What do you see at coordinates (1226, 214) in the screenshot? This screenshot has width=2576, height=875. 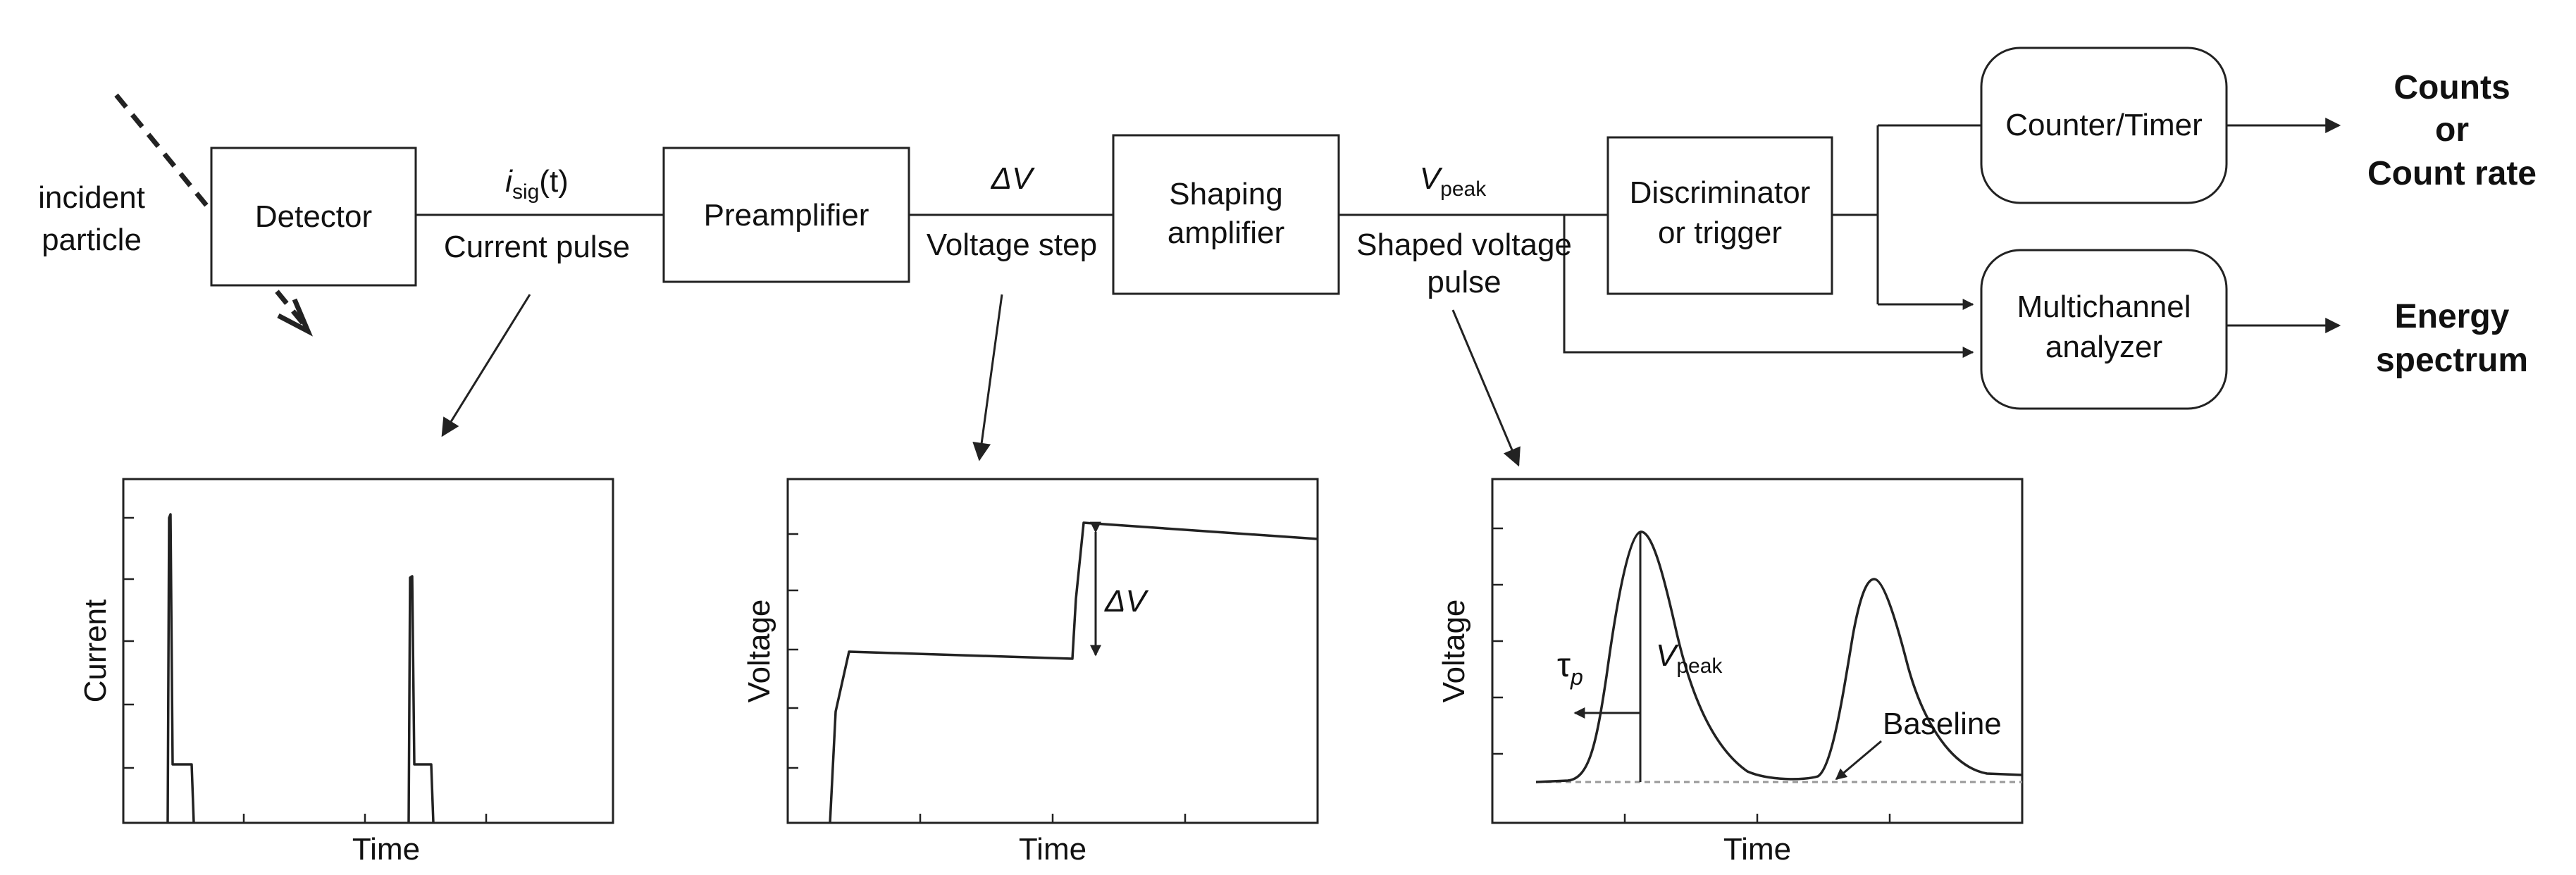 I see `shaping-amplifier-block: Shaping amplifier` at bounding box center [1226, 214].